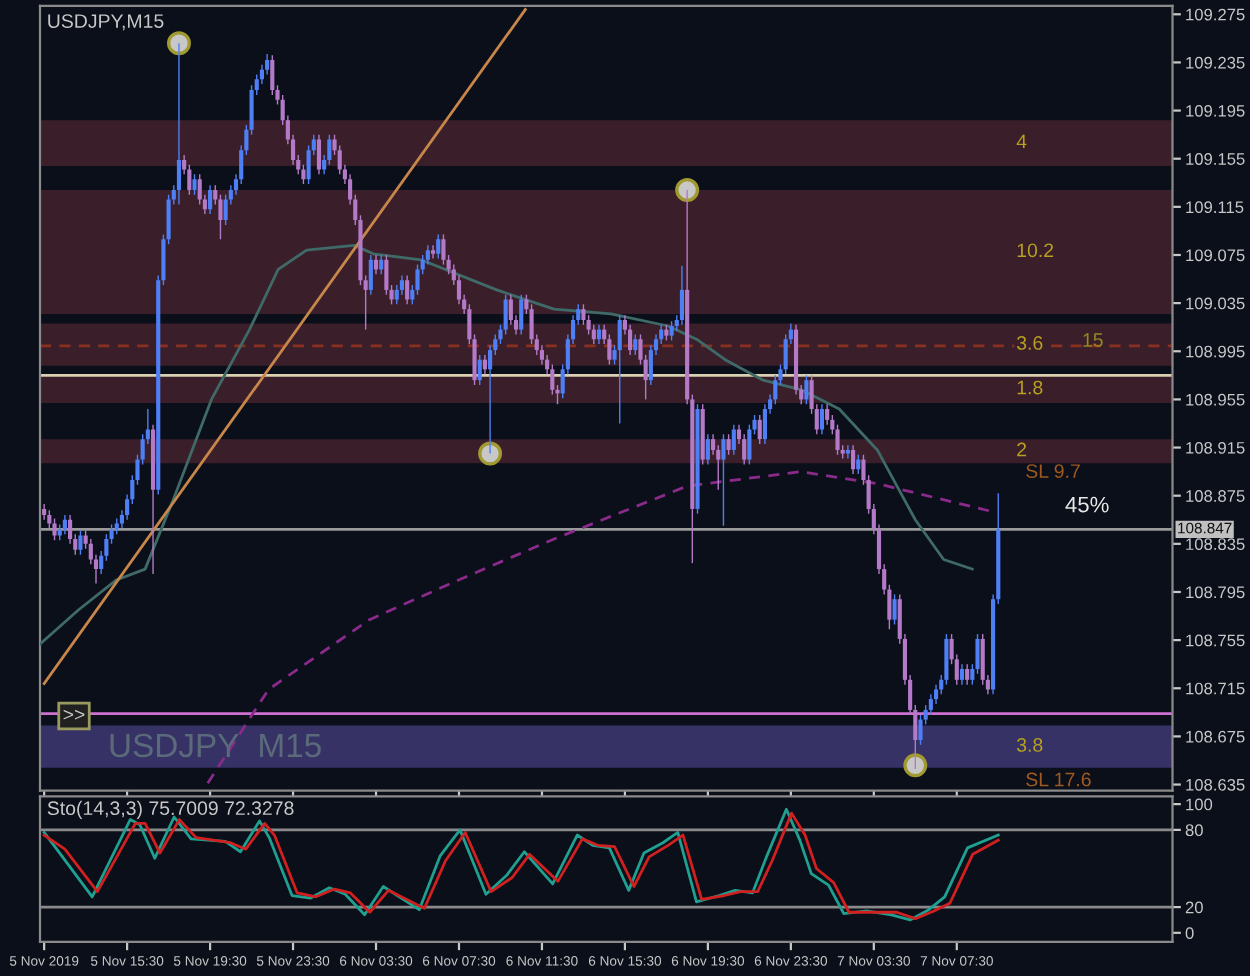  Describe the element at coordinates (1215, 688) in the screenshot. I see `y-tick-label: 108.715` at that location.